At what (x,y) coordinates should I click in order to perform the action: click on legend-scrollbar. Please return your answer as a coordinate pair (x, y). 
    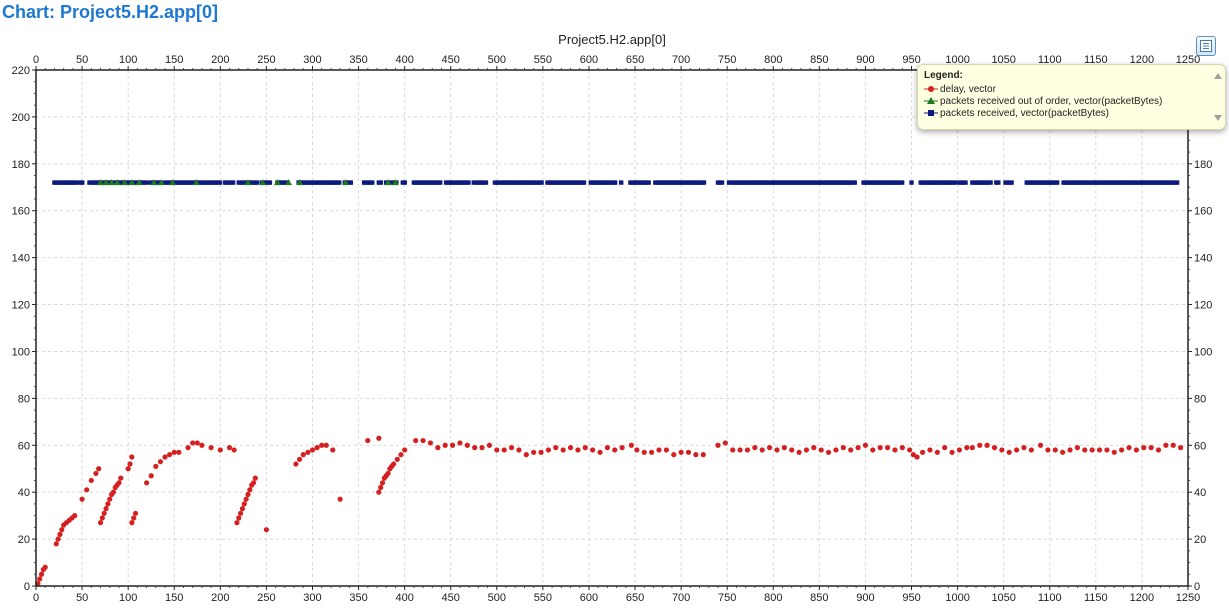
    Looking at the image, I should click on (1218, 97).